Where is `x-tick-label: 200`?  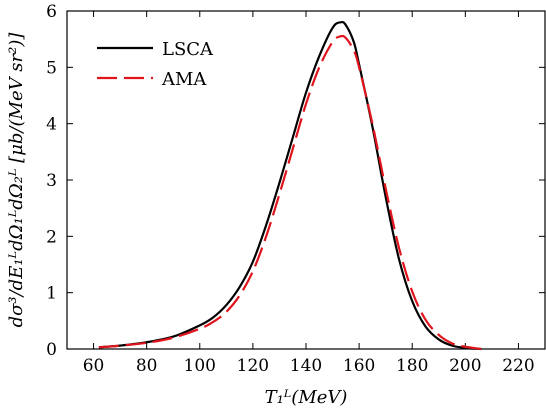
x-tick-label: 200 is located at coordinates (465, 366).